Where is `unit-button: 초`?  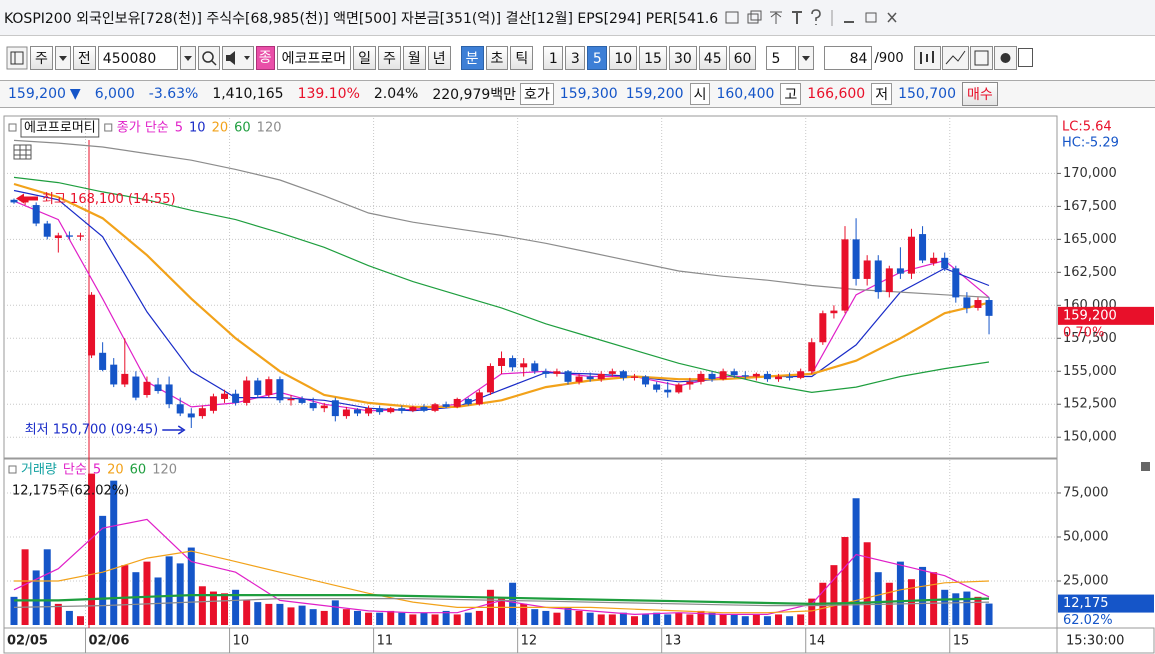
unit-button: 초 is located at coordinates (497, 58).